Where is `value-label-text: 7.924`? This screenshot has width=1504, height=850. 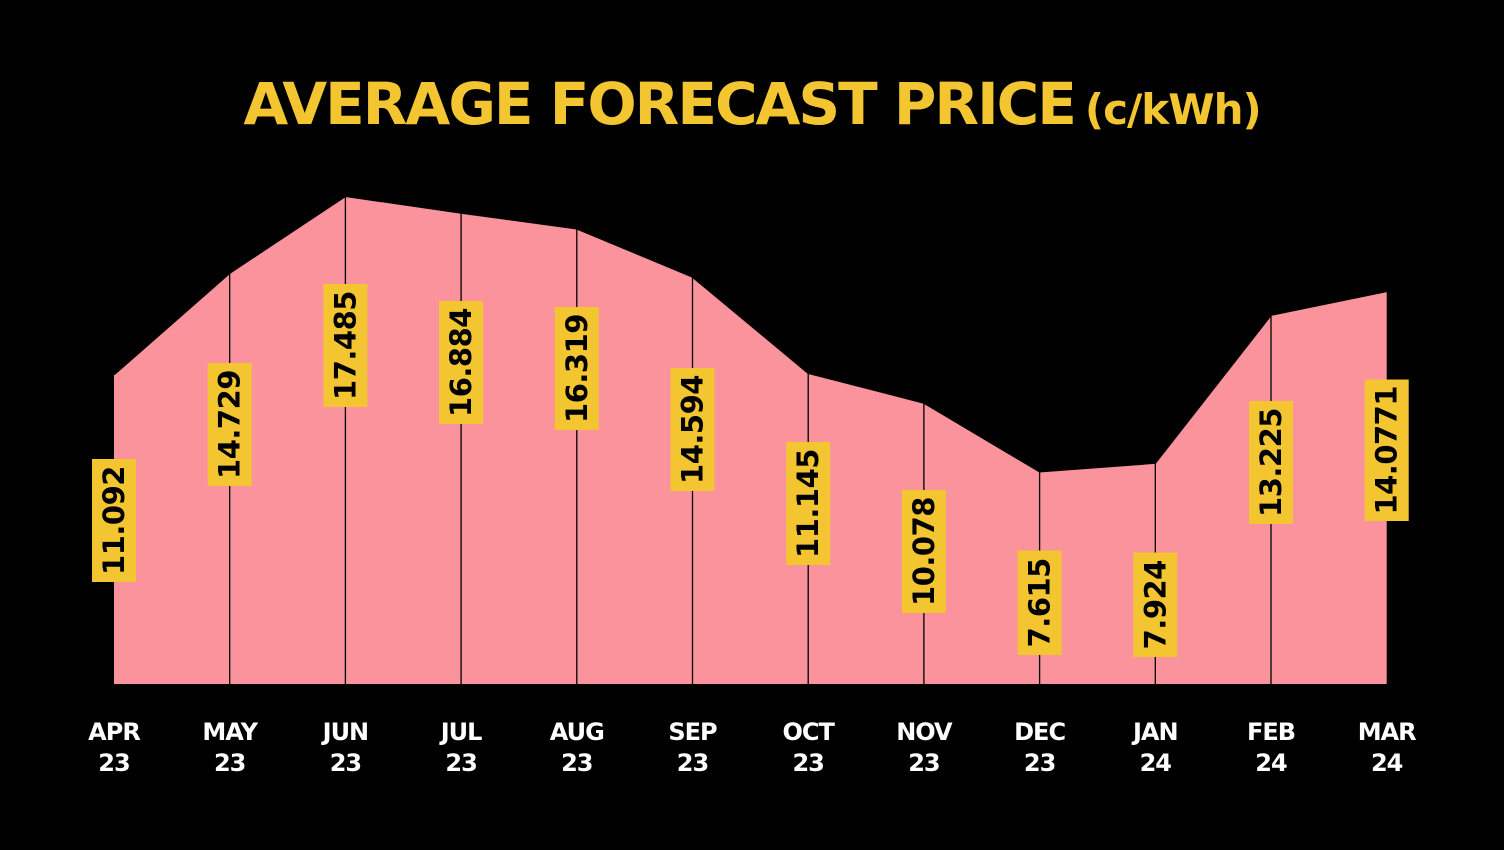
value-label-text: 7.924 is located at coordinates (1155, 604).